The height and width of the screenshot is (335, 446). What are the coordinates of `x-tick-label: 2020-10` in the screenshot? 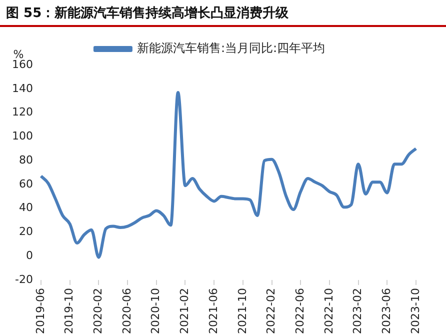 It's located at (155, 311).